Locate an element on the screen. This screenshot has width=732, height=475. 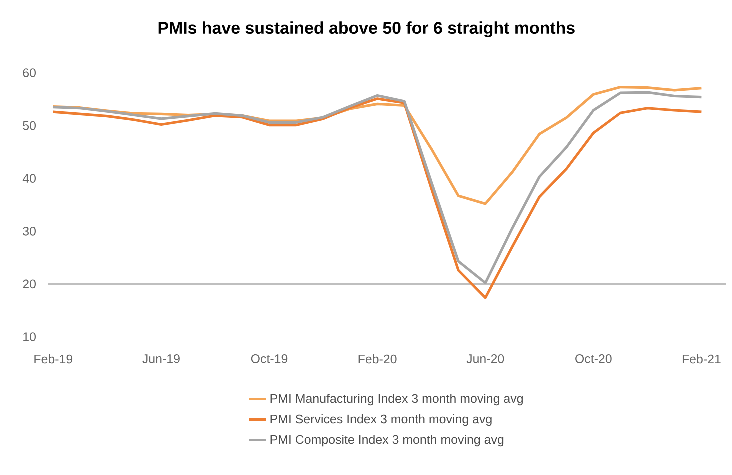
y-tick-label: 30 is located at coordinates (29, 231).